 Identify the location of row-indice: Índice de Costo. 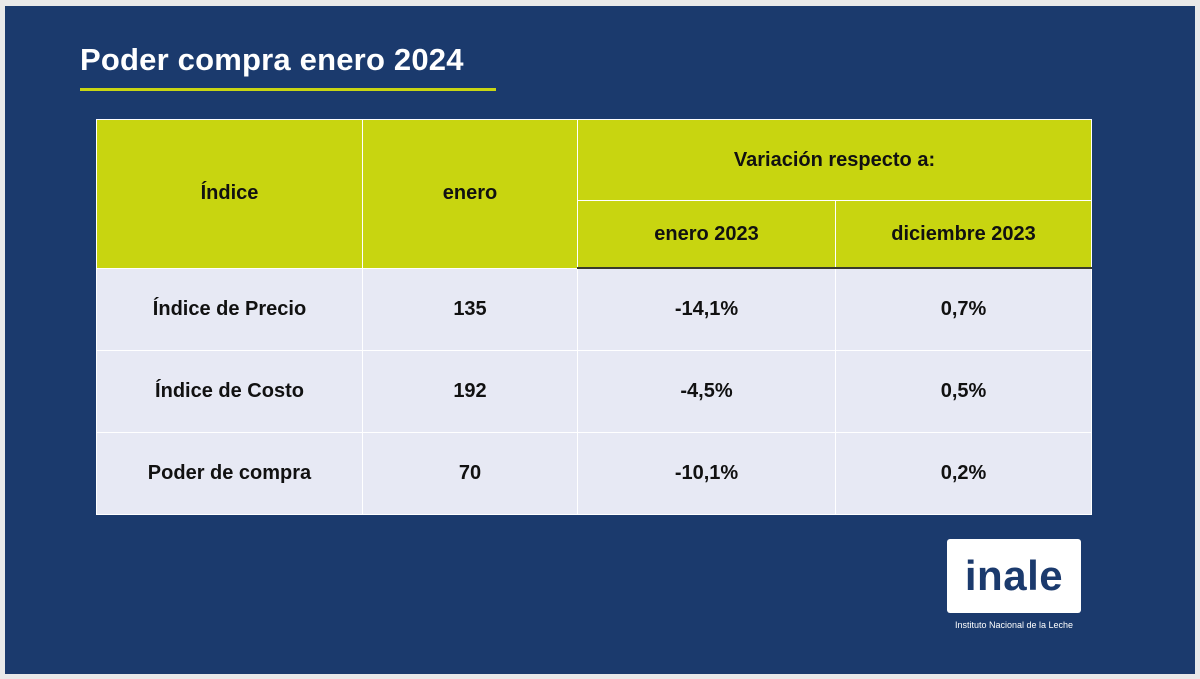
(229, 391).